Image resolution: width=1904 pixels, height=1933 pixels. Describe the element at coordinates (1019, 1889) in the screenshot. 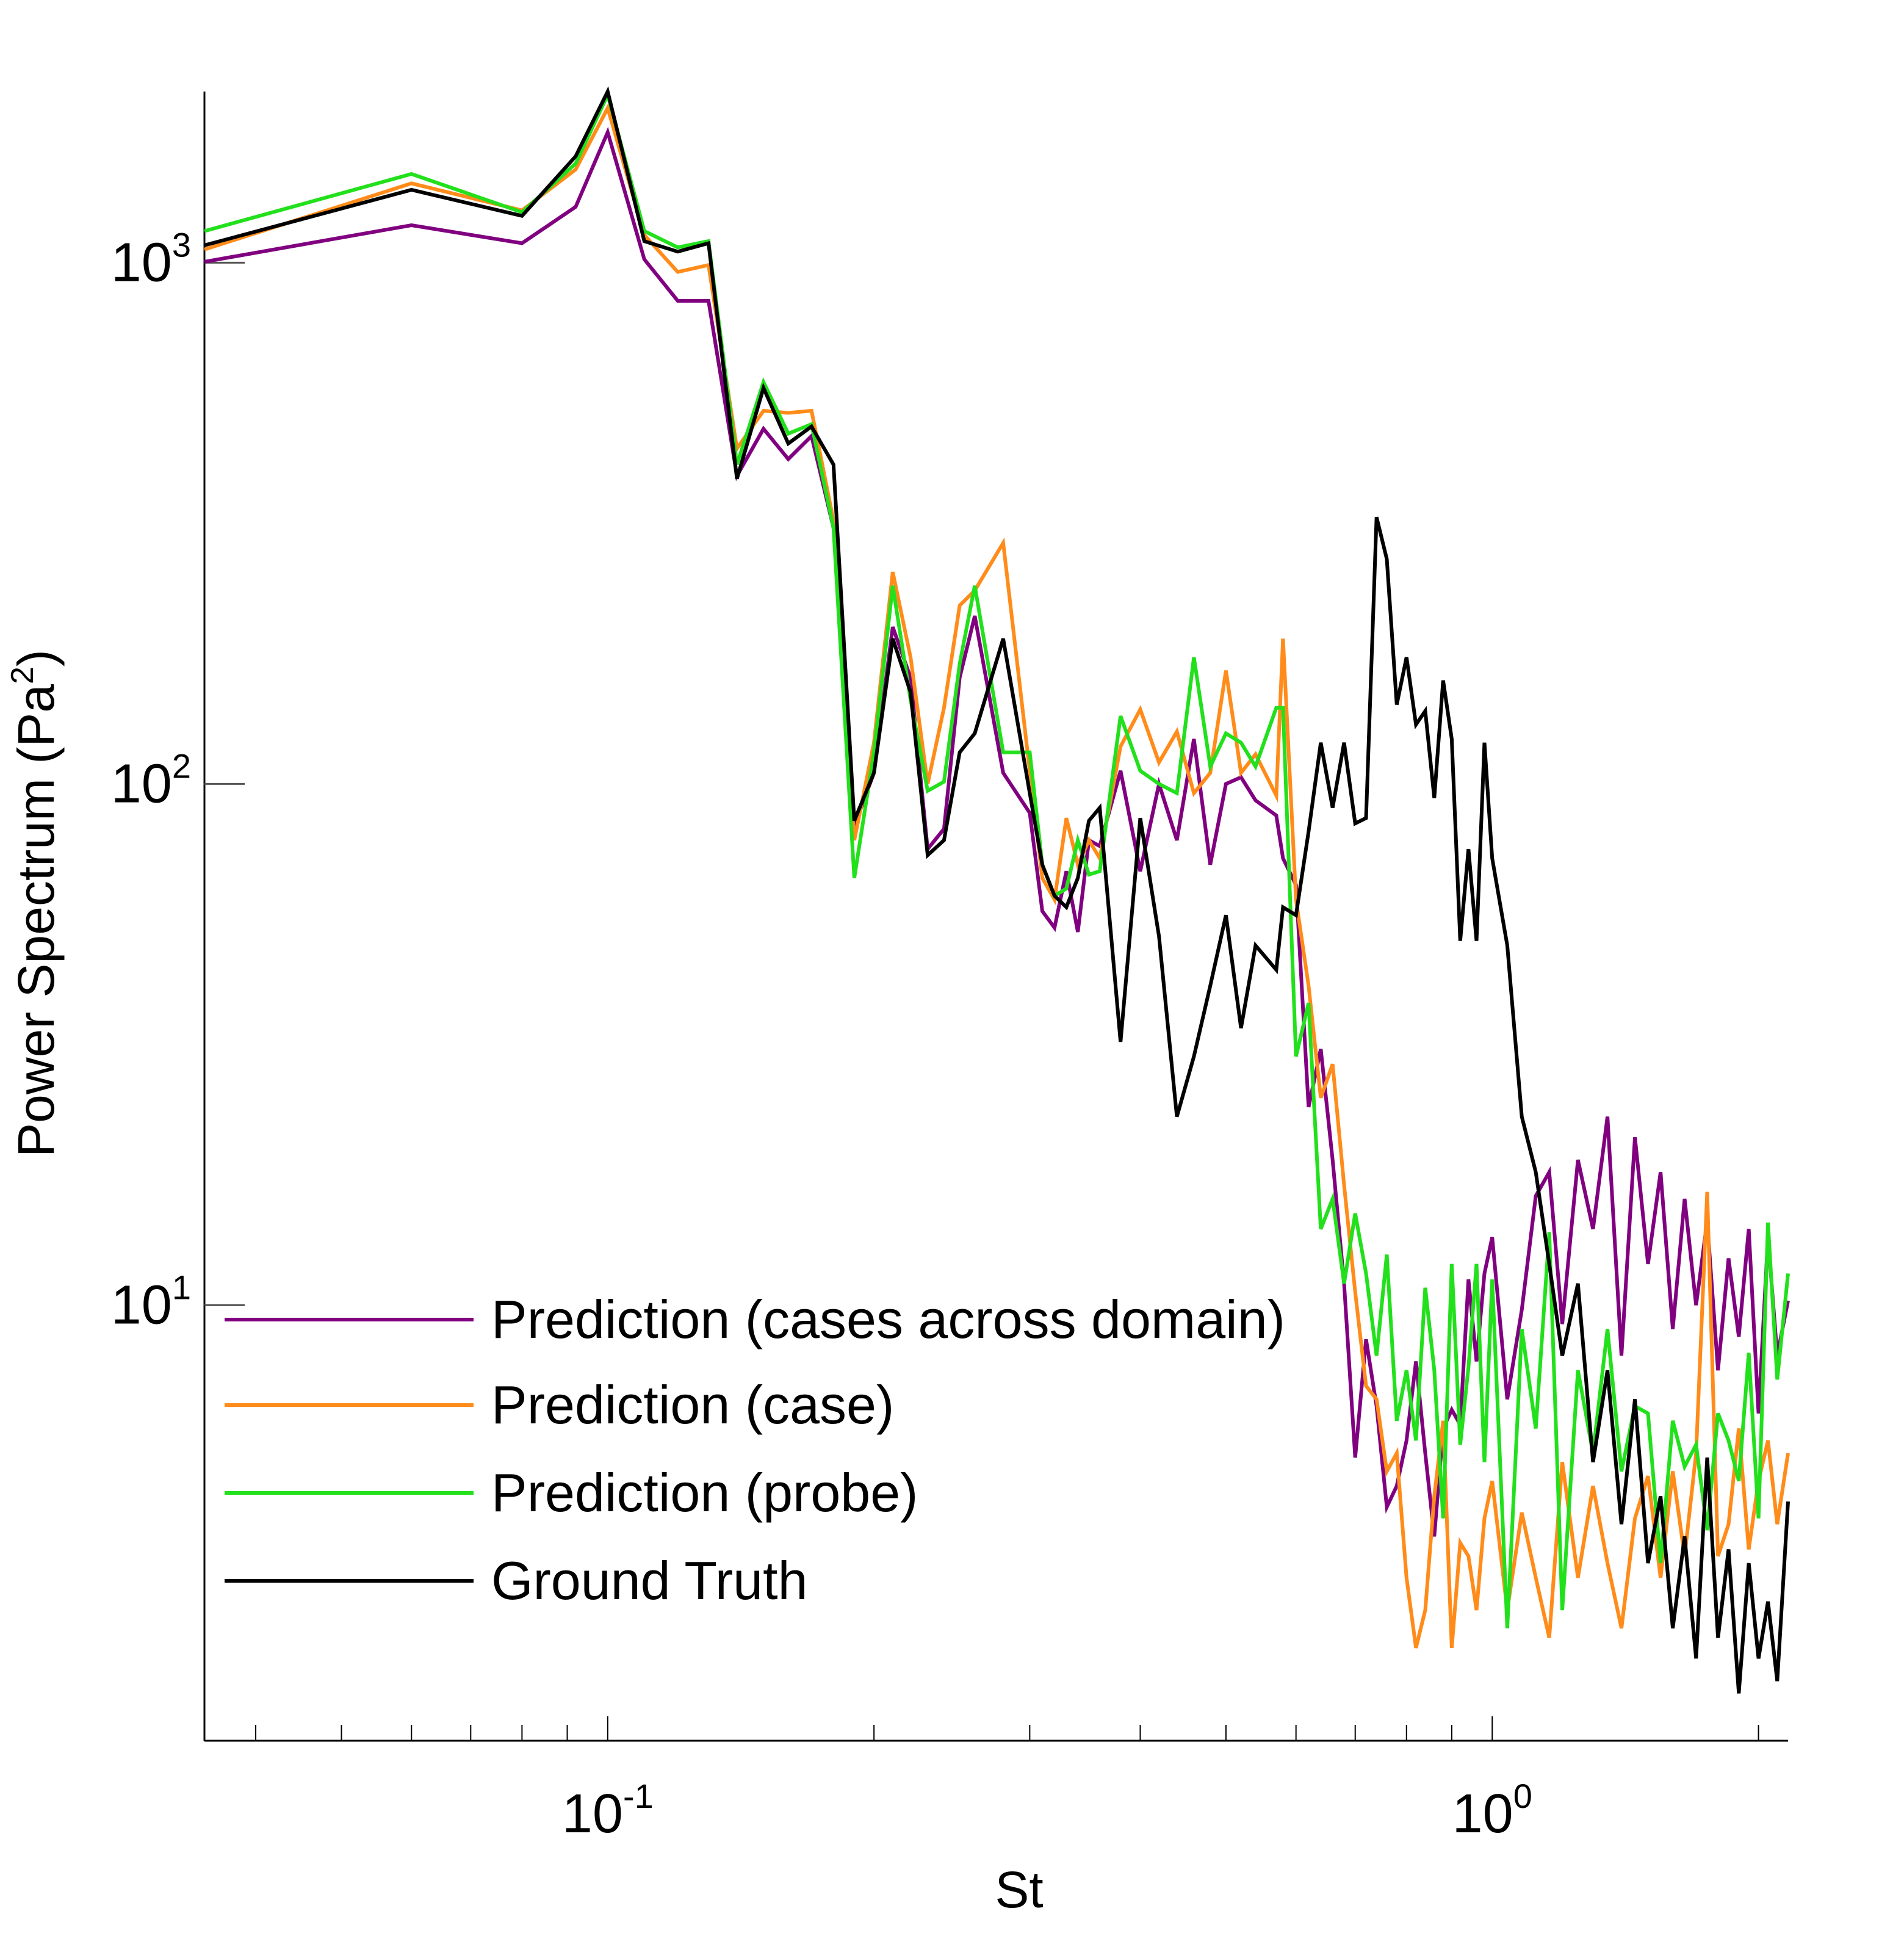

I see `x-axis-label: St` at that location.